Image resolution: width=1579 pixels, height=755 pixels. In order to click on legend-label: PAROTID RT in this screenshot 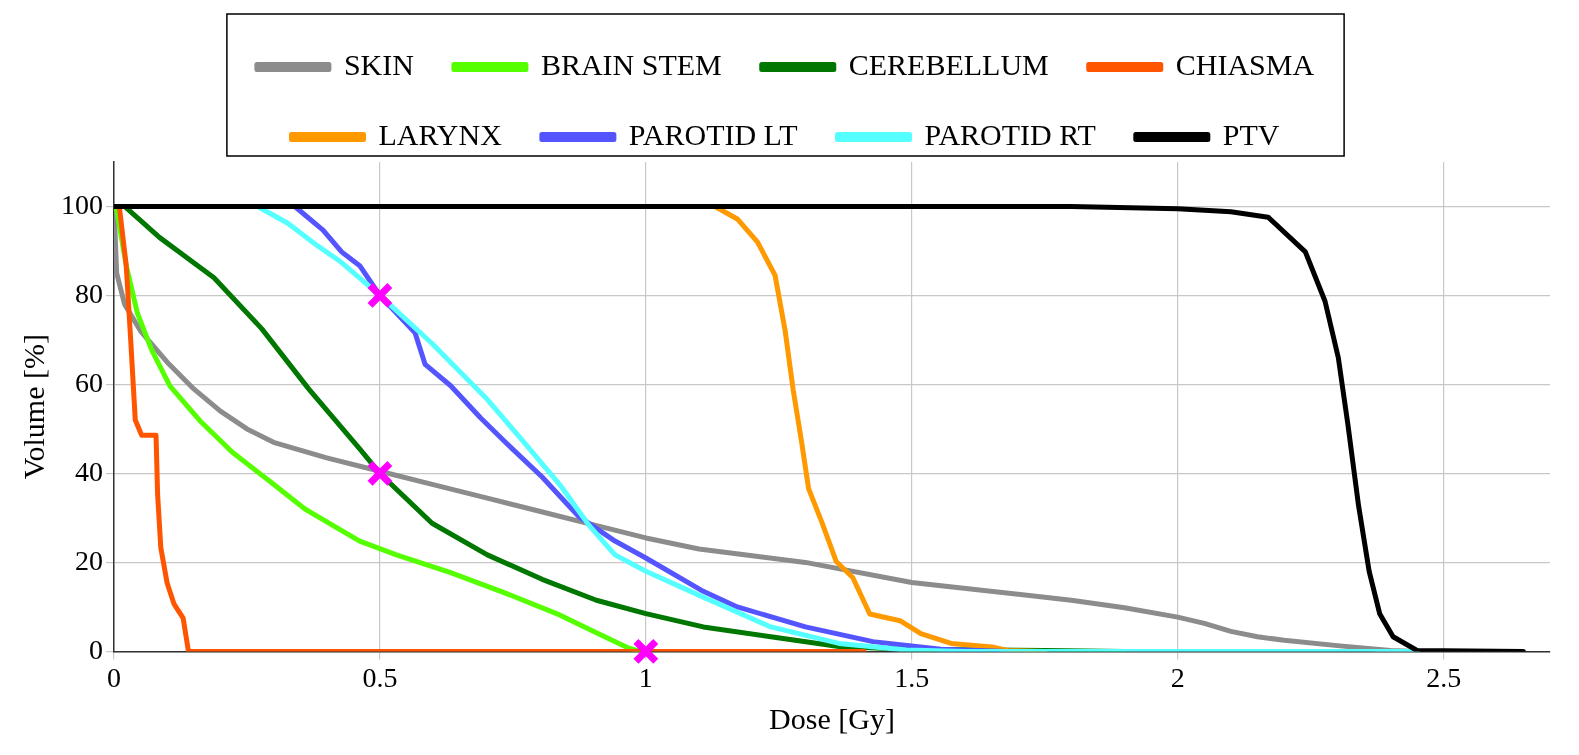, I will do `click(1010, 134)`.